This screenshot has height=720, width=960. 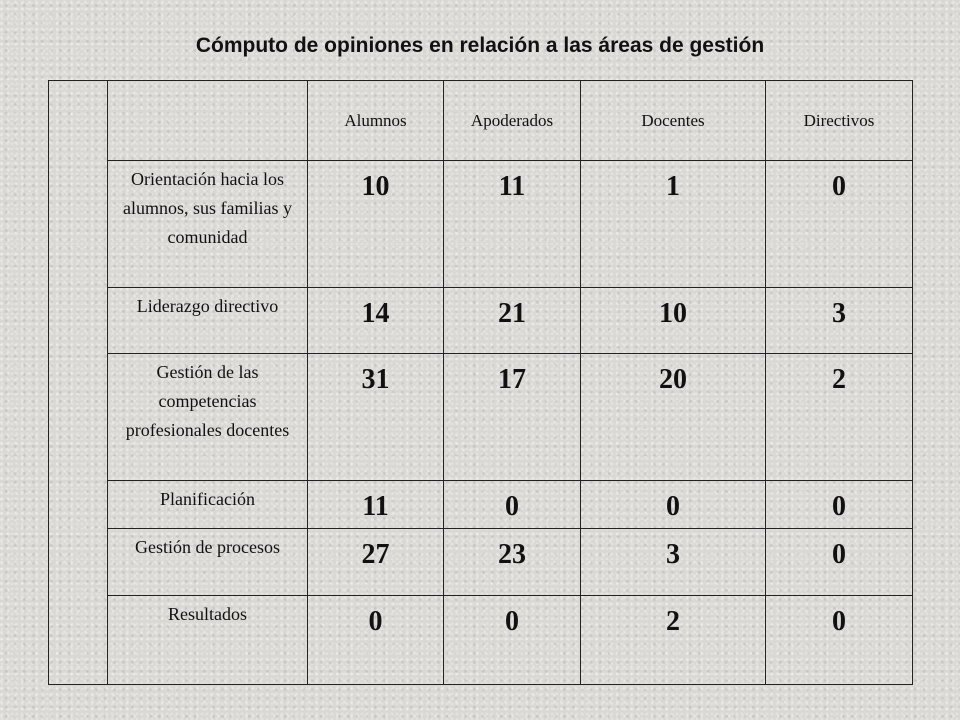 What do you see at coordinates (207, 320) in the screenshot?
I see `row-label: Liderazgo directivo` at bounding box center [207, 320].